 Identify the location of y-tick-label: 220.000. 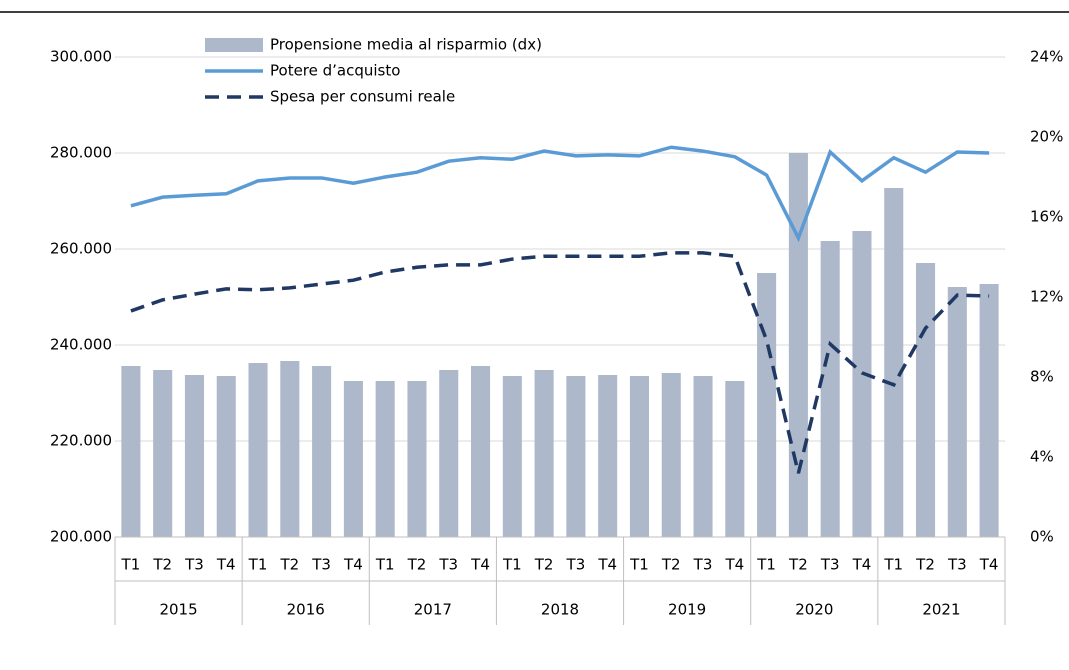
(81, 441).